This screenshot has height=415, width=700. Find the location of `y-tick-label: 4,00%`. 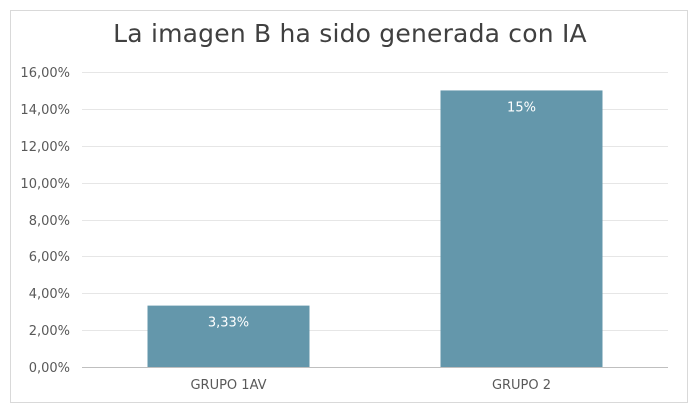

y-tick-label: 4,00% is located at coordinates (49, 294).